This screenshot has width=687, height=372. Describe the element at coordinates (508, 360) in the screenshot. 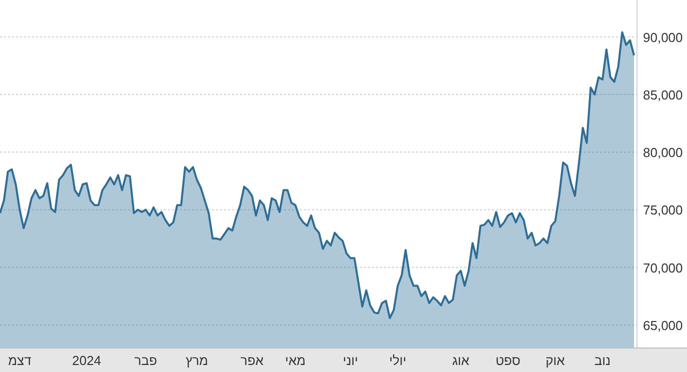

I see `x-tick-label: ספט` at that location.